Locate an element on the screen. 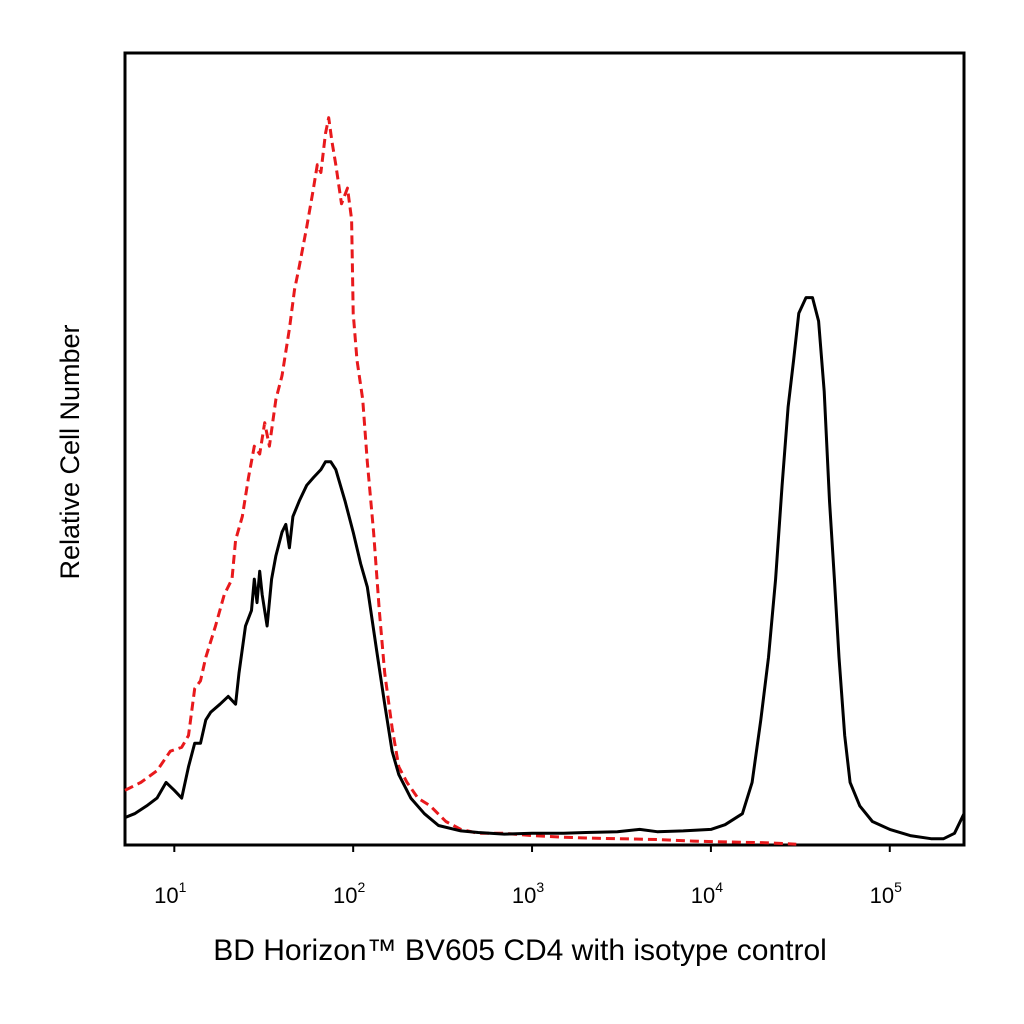 Image resolution: width=1024 pixels, height=1024 pixels. x-tick-label: 10² is located at coordinates (349, 893).